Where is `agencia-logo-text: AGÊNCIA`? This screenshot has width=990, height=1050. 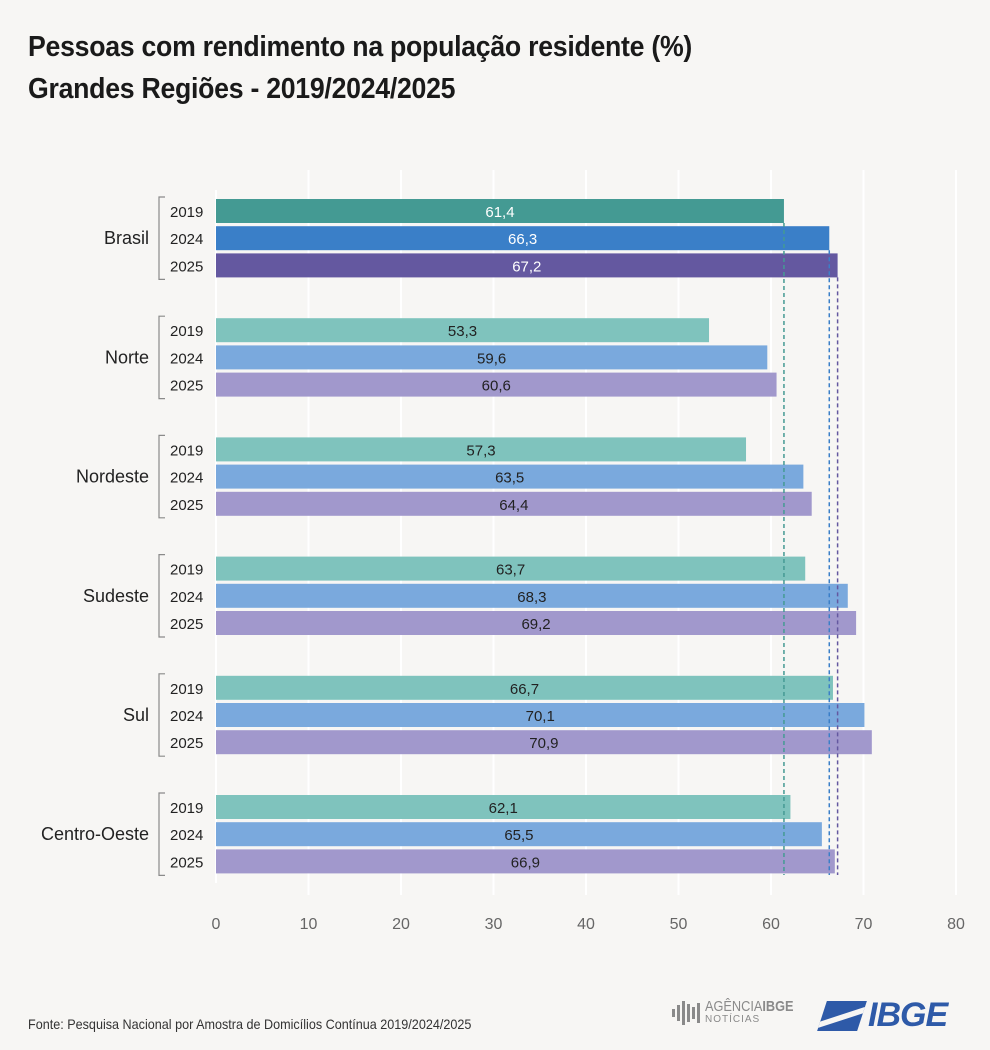
agencia-logo-text: AGÊNCIA is located at coordinates (734, 1006).